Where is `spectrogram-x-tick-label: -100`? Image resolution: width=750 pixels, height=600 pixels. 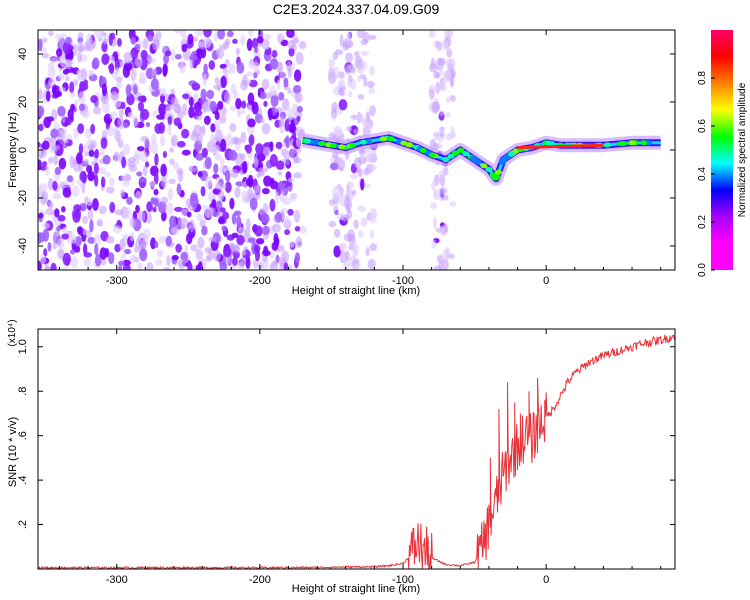
spectrogram-x-tick-label: -100 is located at coordinates (403, 281).